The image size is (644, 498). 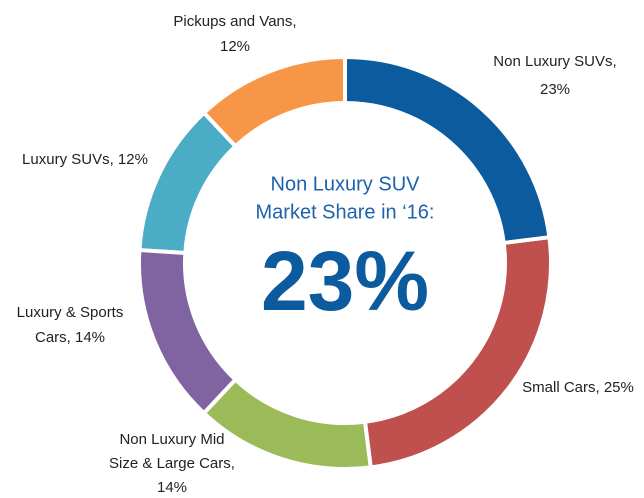 What do you see at coordinates (345, 281) in the screenshot?
I see `center-value: 23%` at bounding box center [345, 281].